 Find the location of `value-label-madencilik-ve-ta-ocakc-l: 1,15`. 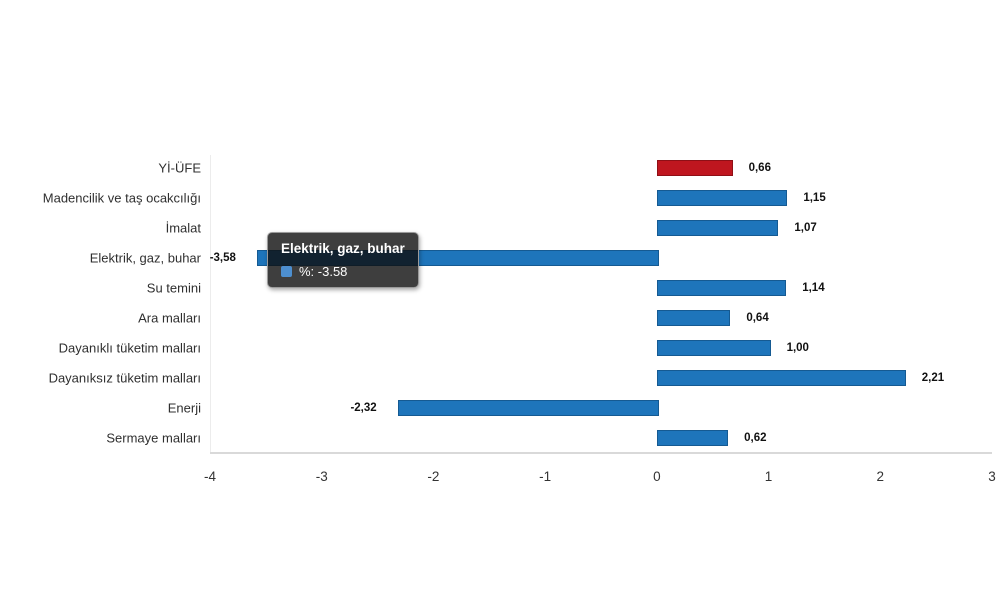

value-label-madencilik-ve-ta-ocakc-l: 1,15 is located at coordinates (814, 198).